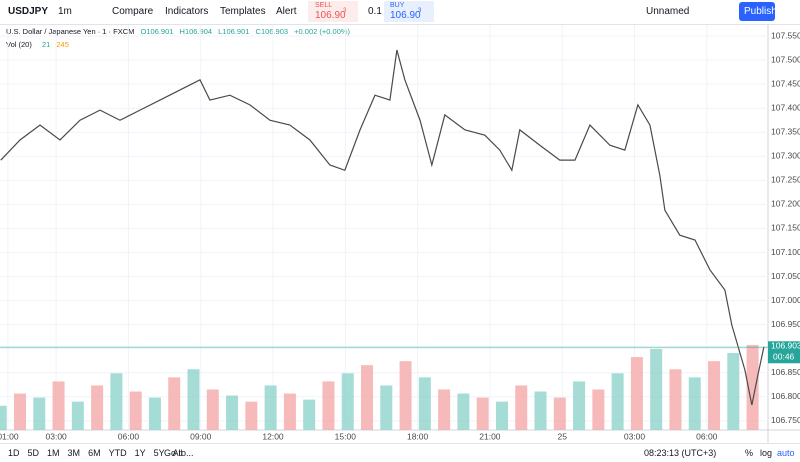  What do you see at coordinates (785, 324) in the screenshot?
I see `y-tick-label: 106.950` at bounding box center [785, 324].